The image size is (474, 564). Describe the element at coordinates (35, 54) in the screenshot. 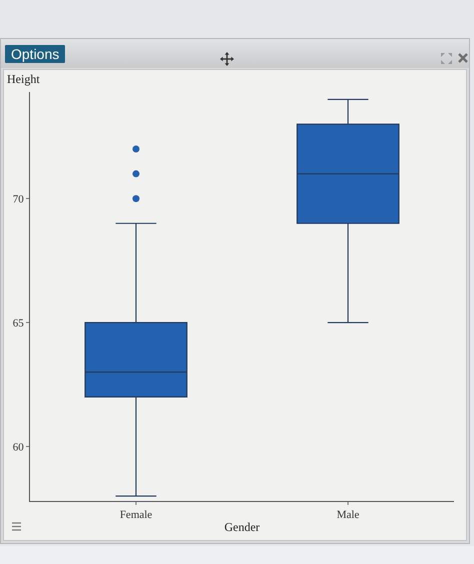

I see `options-button: Options` at that location.